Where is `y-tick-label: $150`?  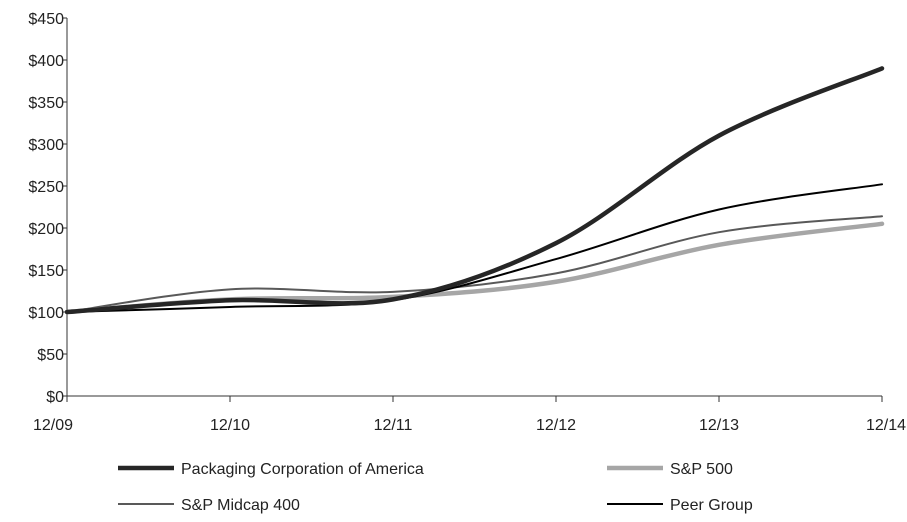
y-tick-label: $150 is located at coordinates (46, 271).